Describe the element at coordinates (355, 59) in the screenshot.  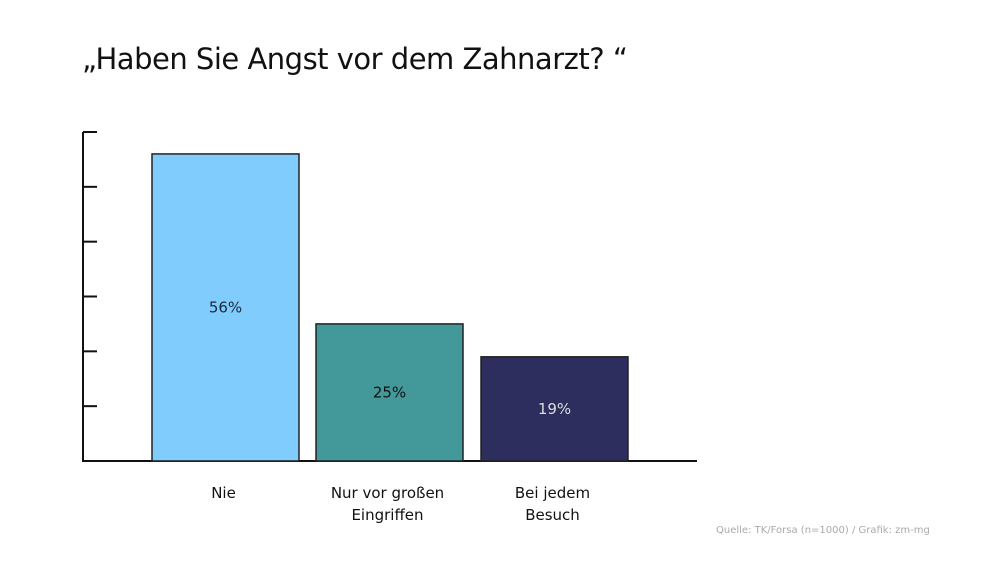
I see `chart-title: „Haben Sie Angst vor dem Zahnarzt? “` at that location.